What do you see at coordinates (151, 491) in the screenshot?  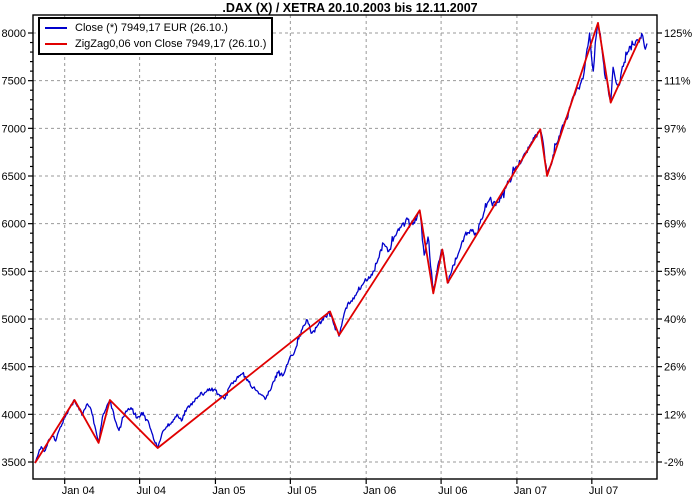 I see `x-tick-label: Jul 04` at bounding box center [151, 491].